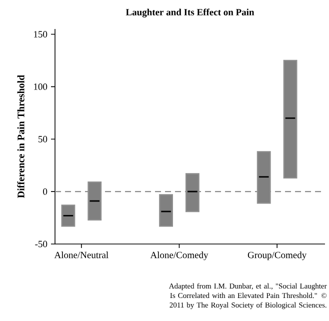  What do you see at coordinates (20, 136) in the screenshot?
I see `y-axis-title: Difference in Pain Threshold` at bounding box center [20, 136].